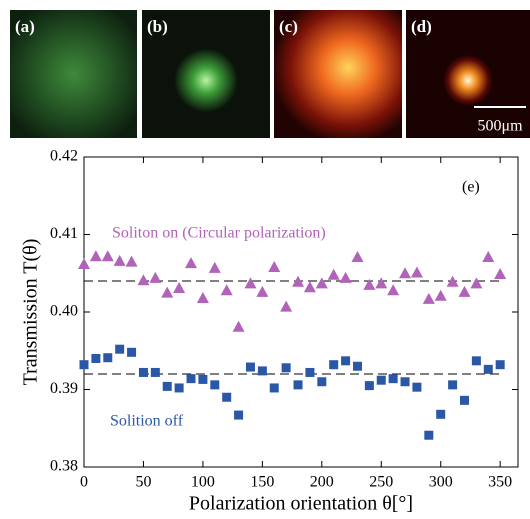 The height and width of the screenshot is (519, 530). Describe the element at coordinates (143, 482) in the screenshot. I see `x-tick-label: 50` at that location.